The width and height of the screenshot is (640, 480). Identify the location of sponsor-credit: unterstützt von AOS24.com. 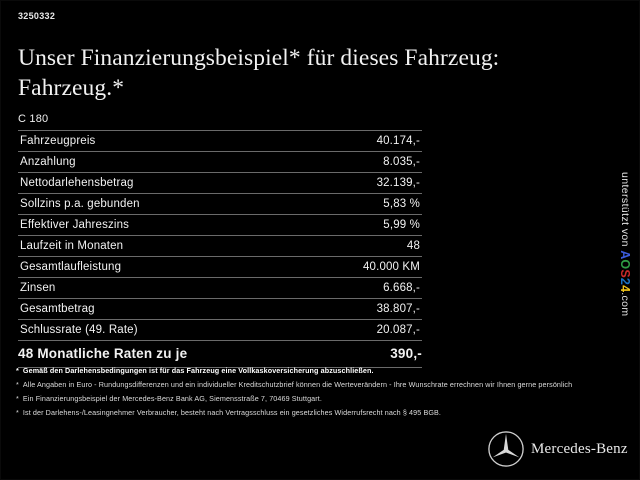
(625, 267).